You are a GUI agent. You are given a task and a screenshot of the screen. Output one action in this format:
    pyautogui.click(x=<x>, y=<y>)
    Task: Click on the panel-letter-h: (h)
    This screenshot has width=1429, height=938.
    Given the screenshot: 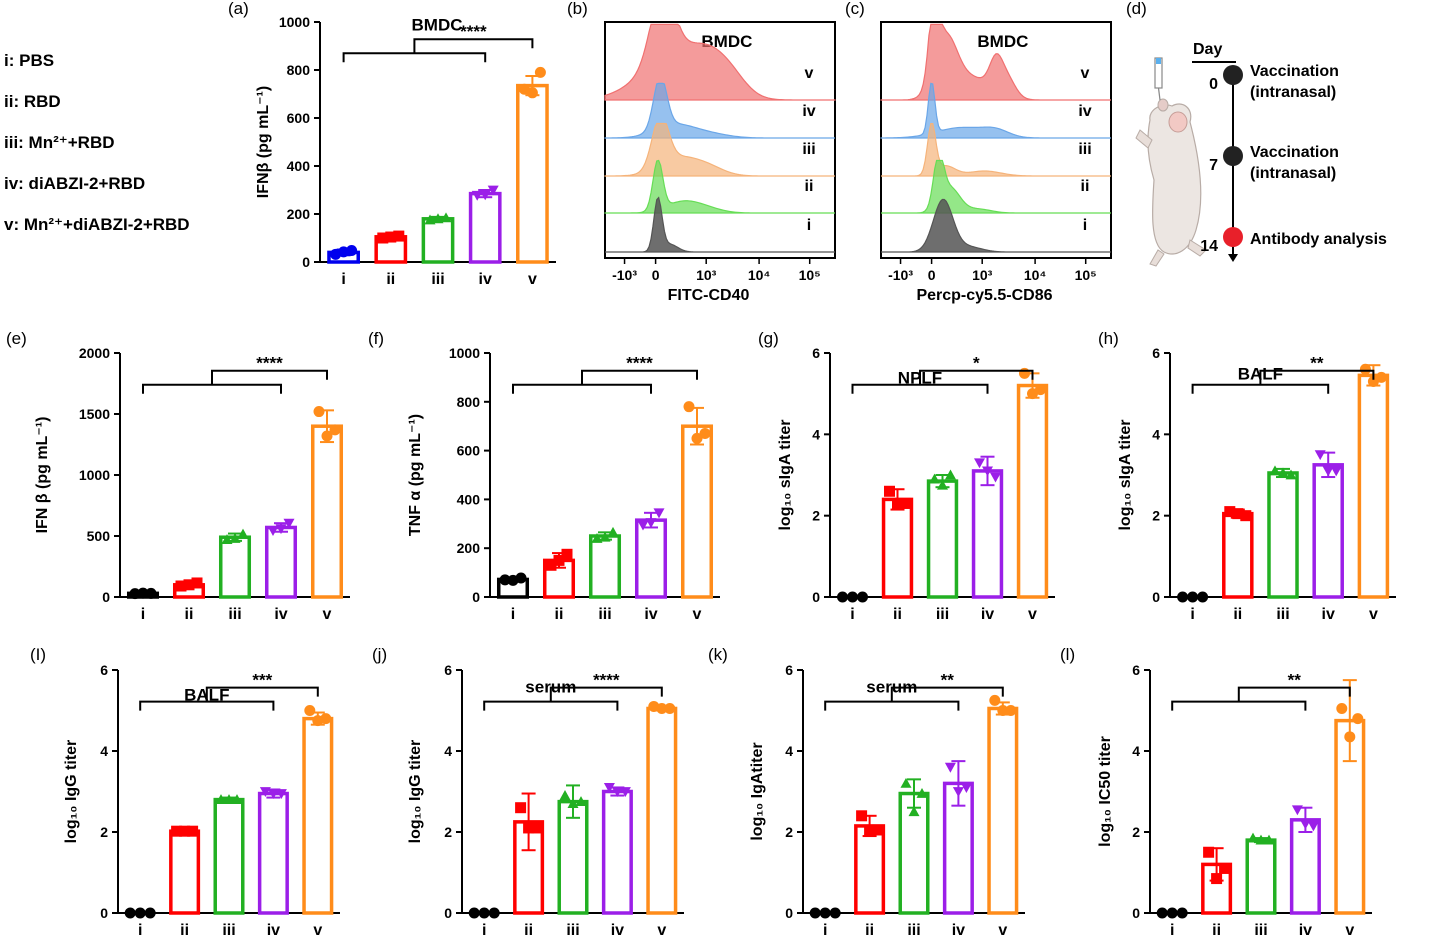 What is the action you would take?
    pyautogui.click(x=1108, y=338)
    